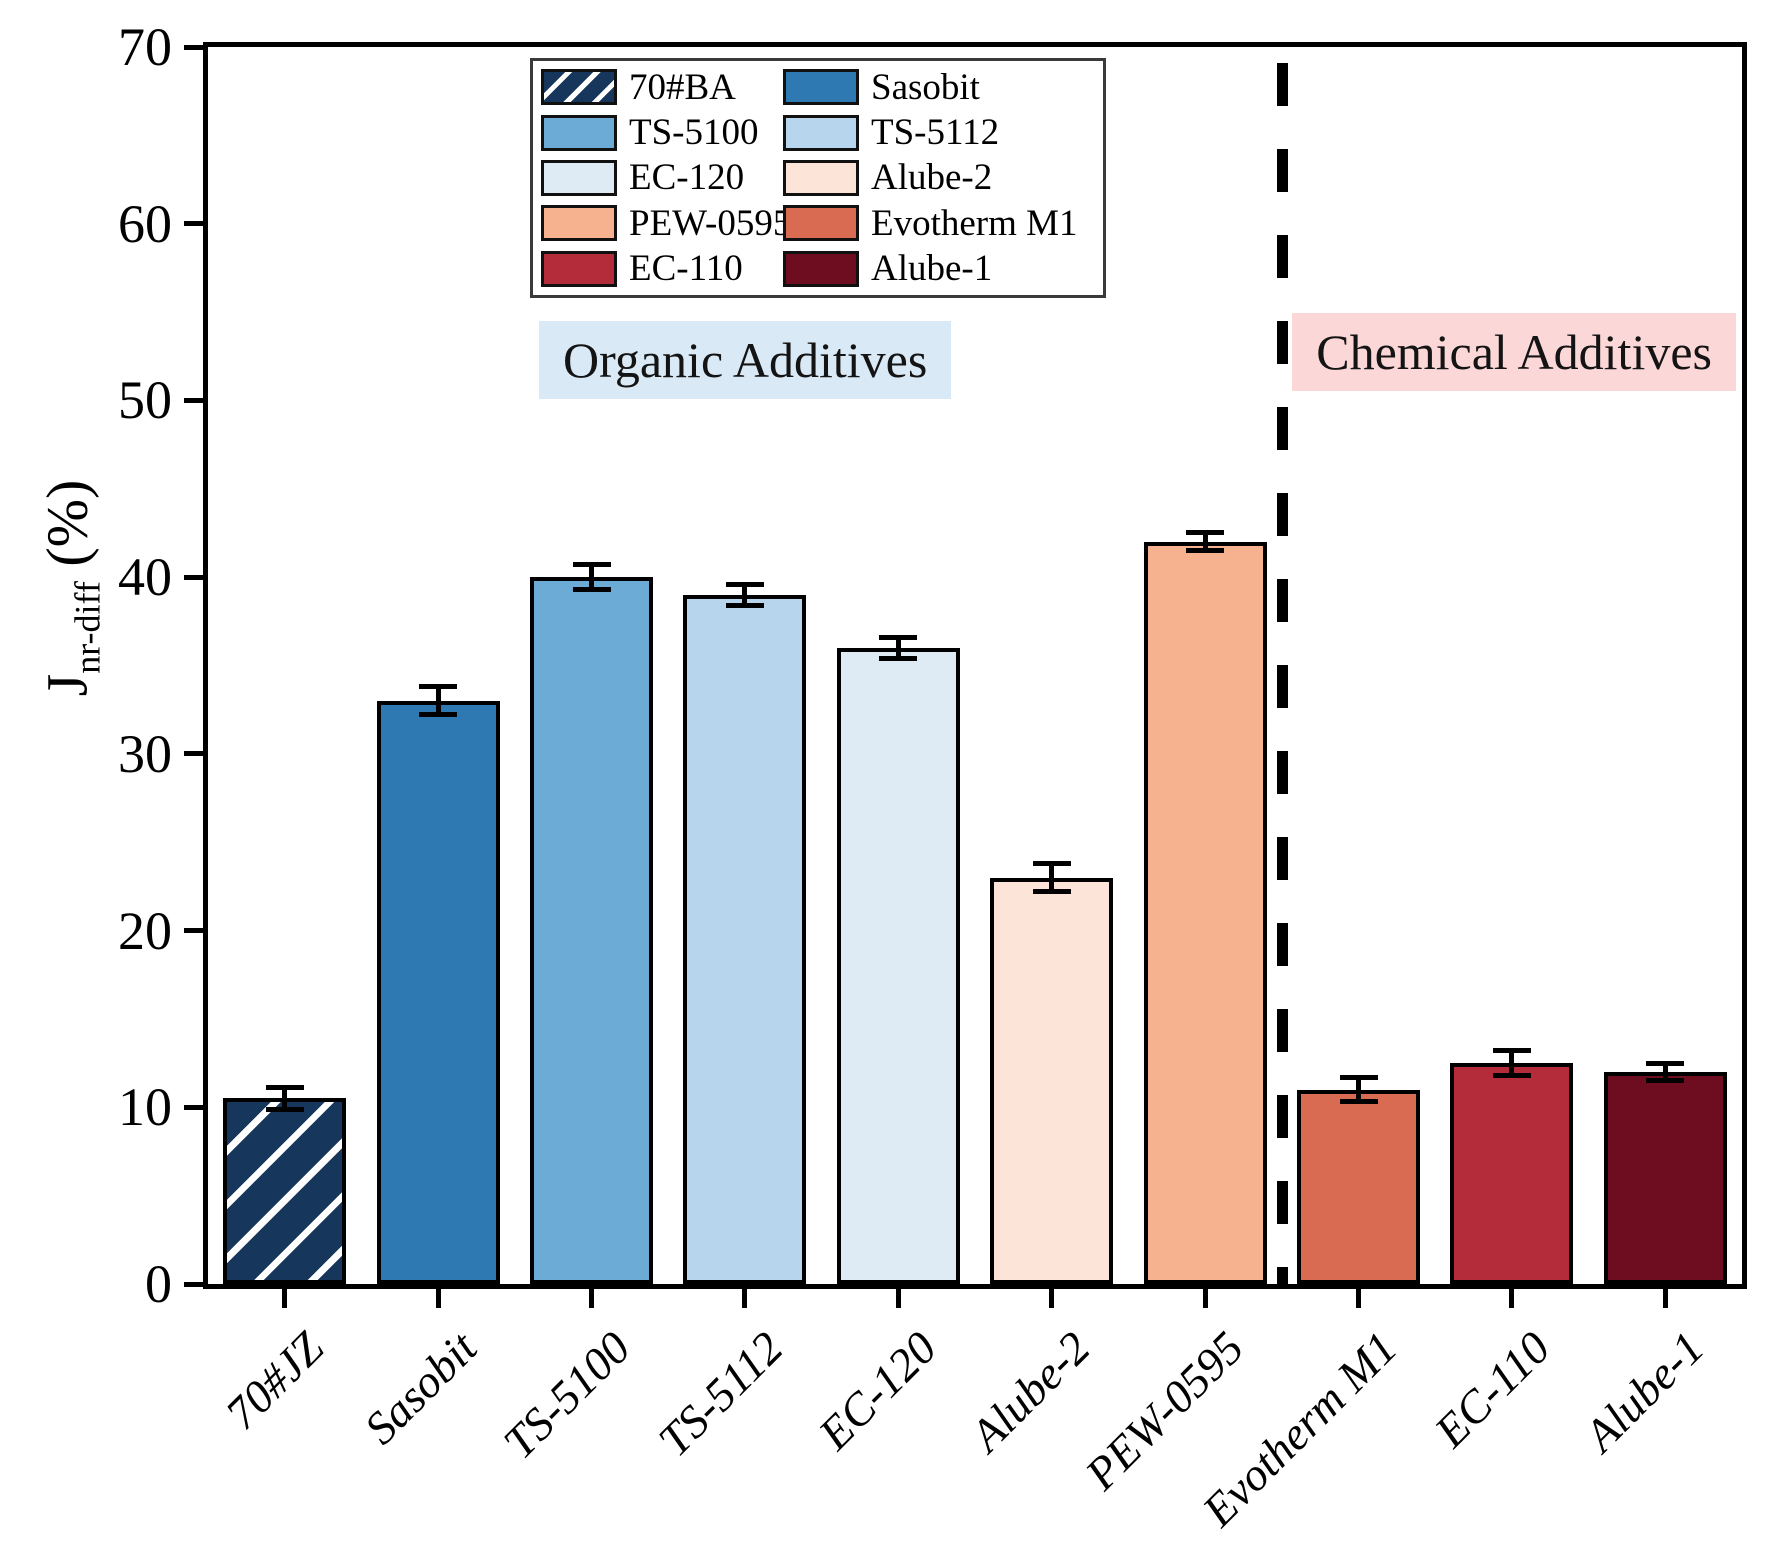 The width and height of the screenshot is (1776, 1558). What do you see at coordinates (1514, 352) in the screenshot?
I see `chemical-additives-label: Chemical Additives` at bounding box center [1514, 352].